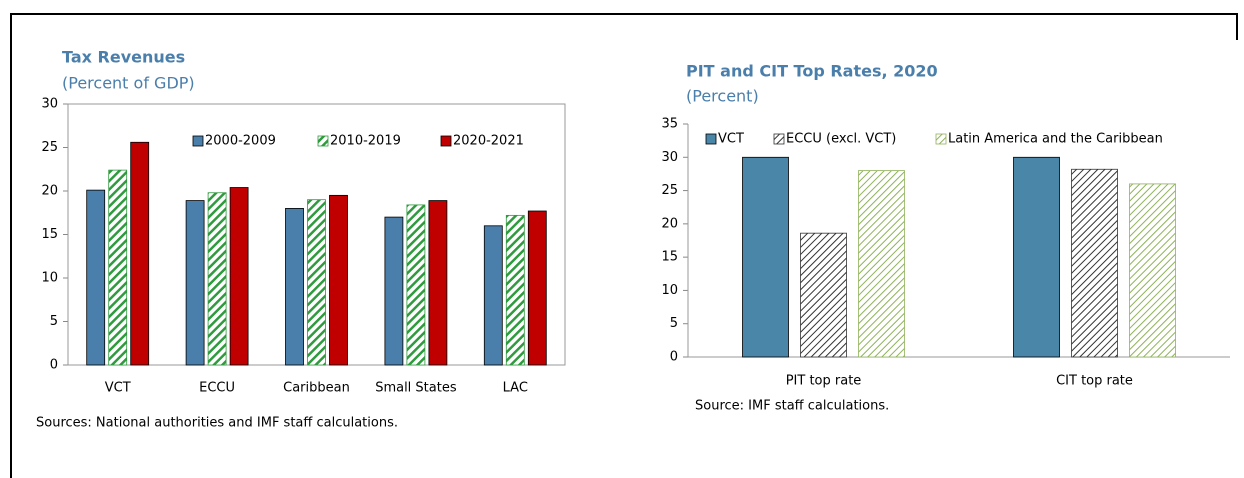  Describe the element at coordinates (1055, 139) in the screenshot. I see `legend-label: Latin America and the Caribbean` at that location.